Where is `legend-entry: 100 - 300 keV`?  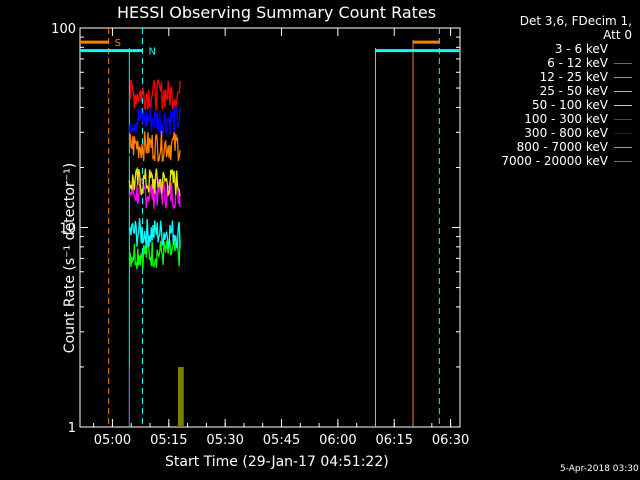
legend-entry: 100 - 300 keV is located at coordinates (566, 119).